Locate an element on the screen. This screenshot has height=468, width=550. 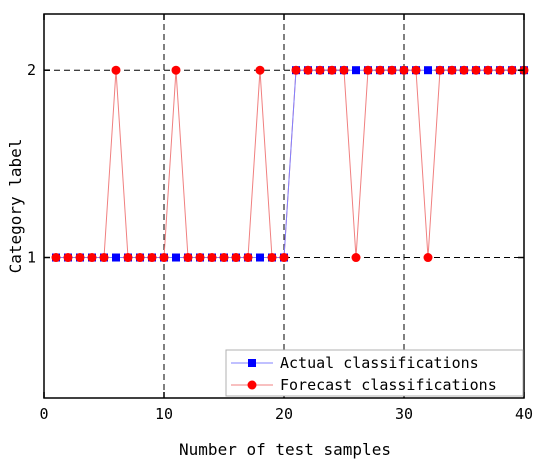
legend-actual-label: Actual classifications is located at coordinates (379, 363).